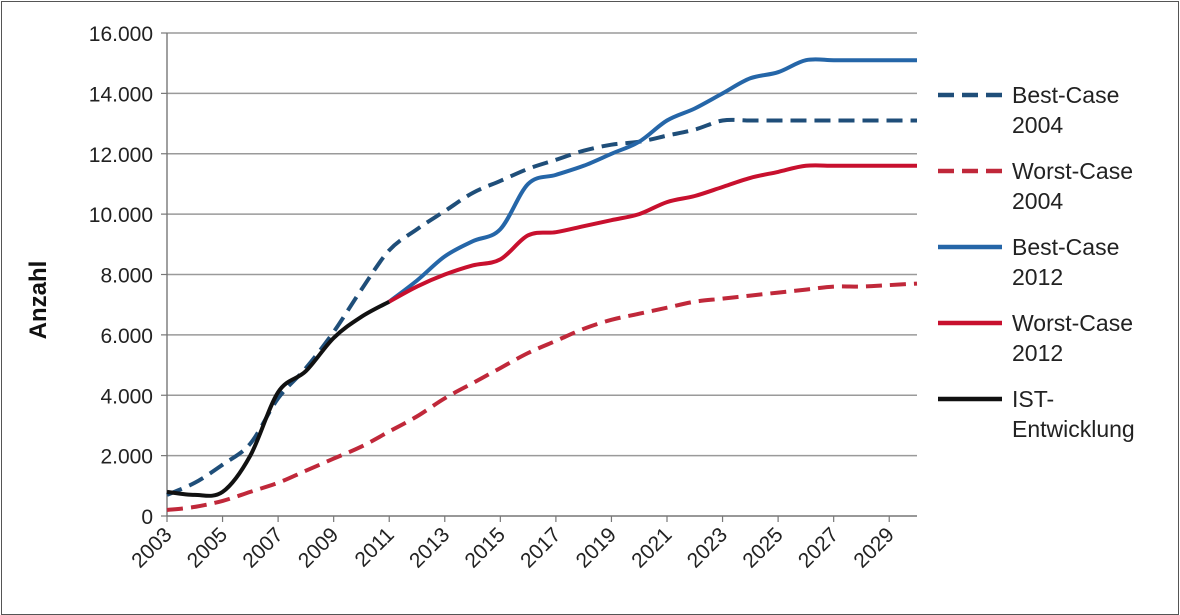 This screenshot has width=1180, height=615. Describe the element at coordinates (762, 547) in the screenshot. I see `x-tick-label: 2025` at that location.